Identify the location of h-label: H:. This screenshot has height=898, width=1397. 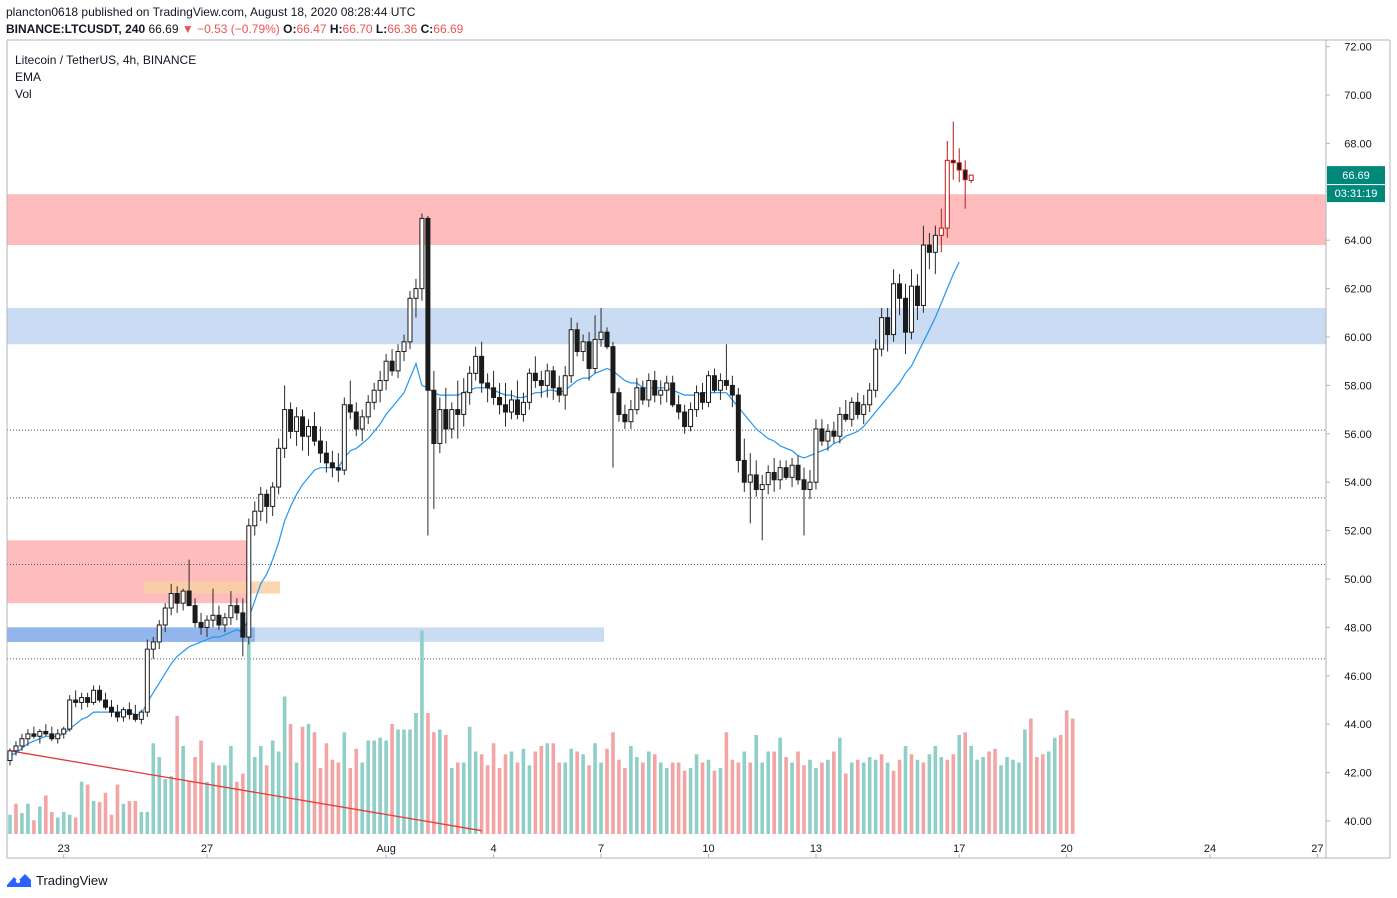
(336, 29).